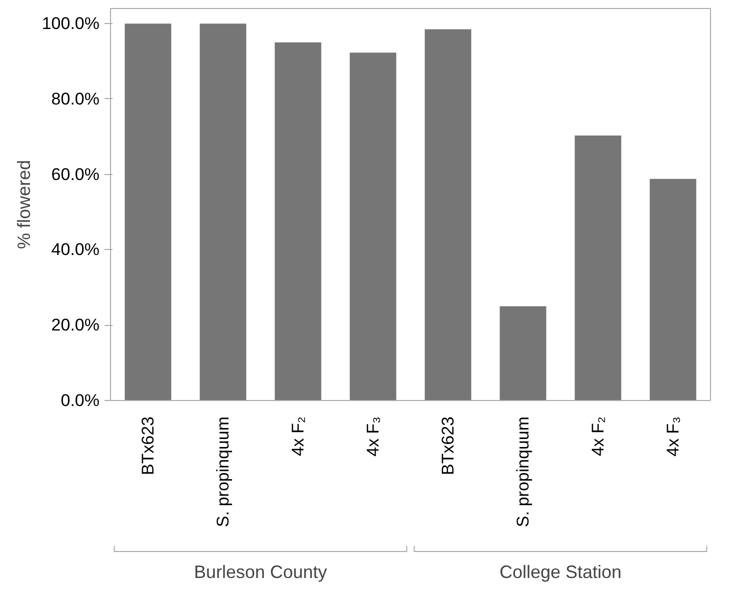  What do you see at coordinates (71, 24) in the screenshot?
I see `y-tick-label: 100.0%` at bounding box center [71, 24].